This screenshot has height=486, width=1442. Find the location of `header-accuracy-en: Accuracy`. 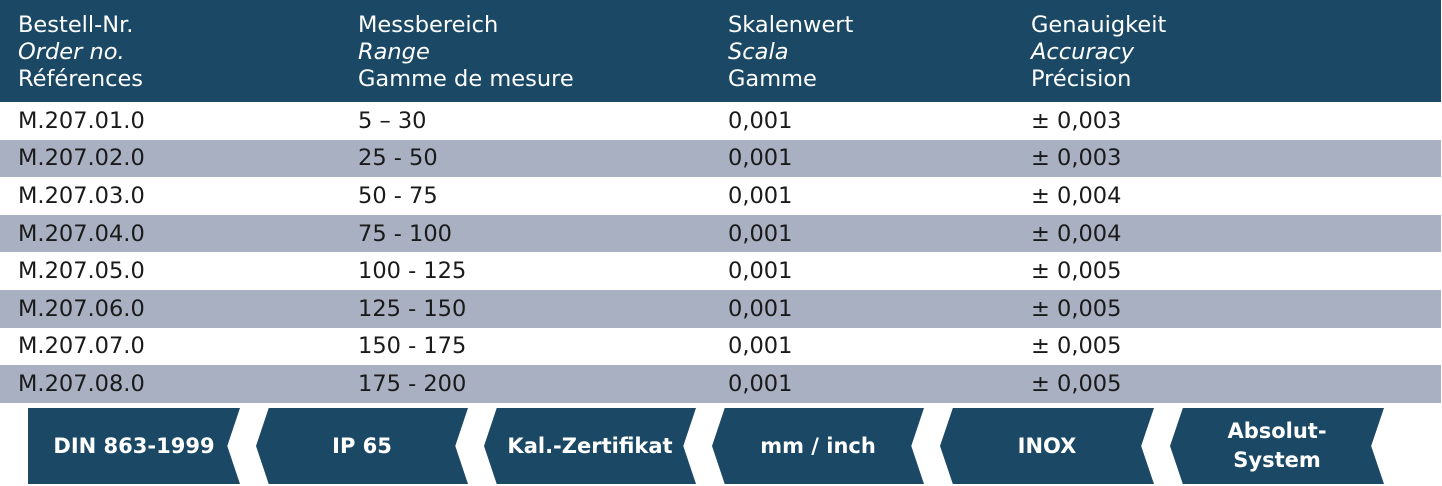

header-accuracy-en: Accuracy is located at coordinates (1083, 52).